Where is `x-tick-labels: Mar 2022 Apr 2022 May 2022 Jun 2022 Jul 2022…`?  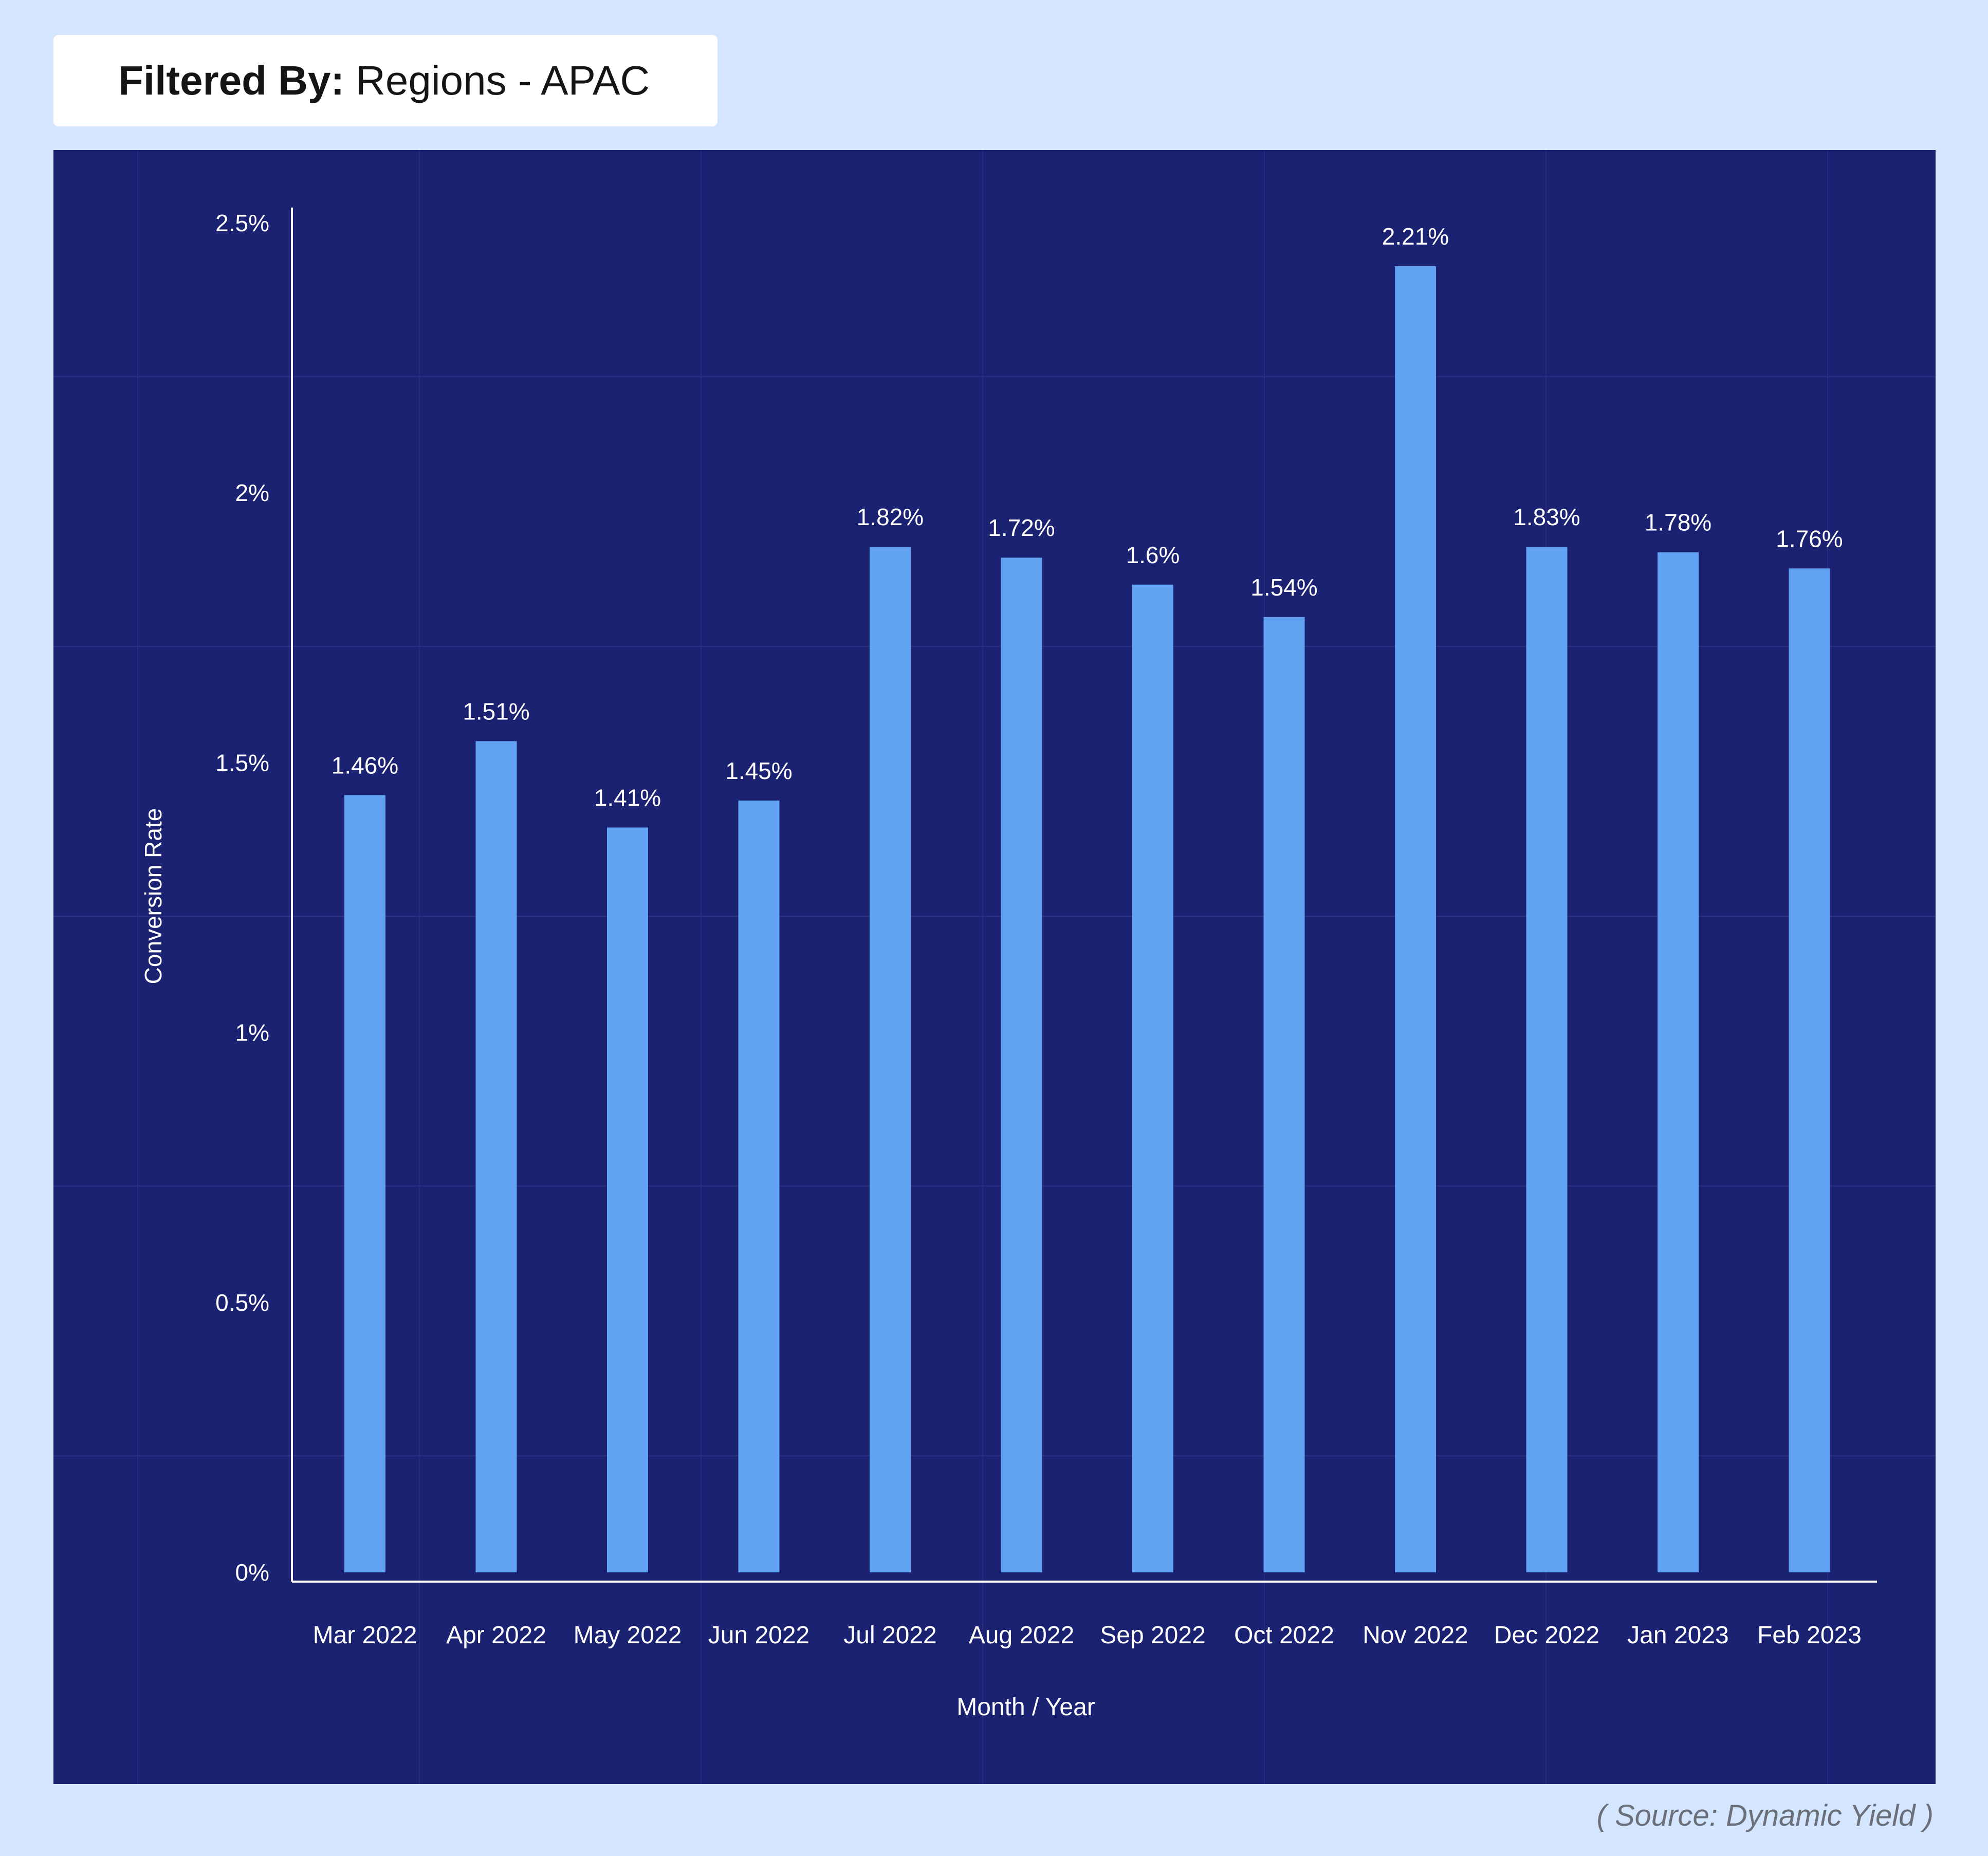
x-tick-labels: Mar 2022 Apr 2022 May 2022 Jun 2022 Jul 2022… is located at coordinates (1087, 1635).